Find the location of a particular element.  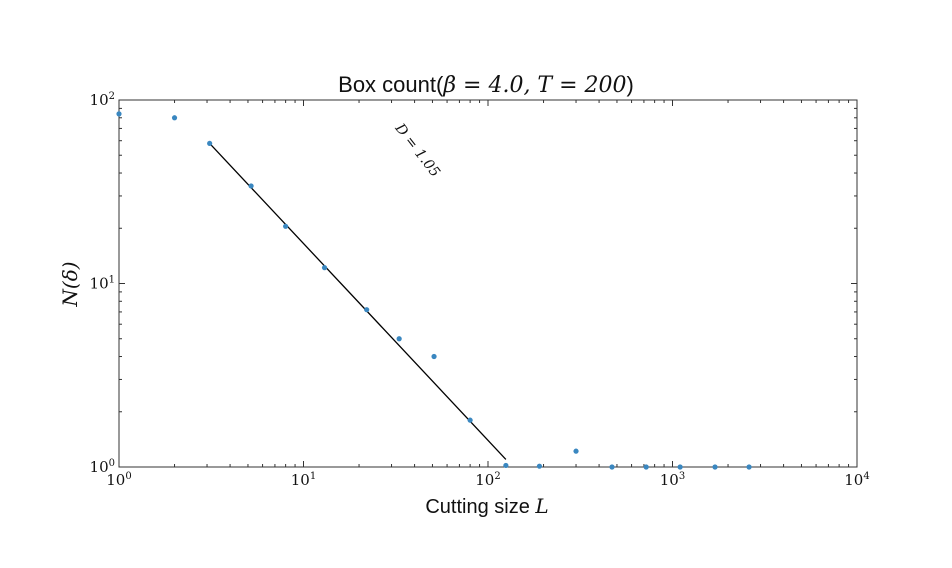

x-axis-label-text: Cutting size is located at coordinates (480, 507).